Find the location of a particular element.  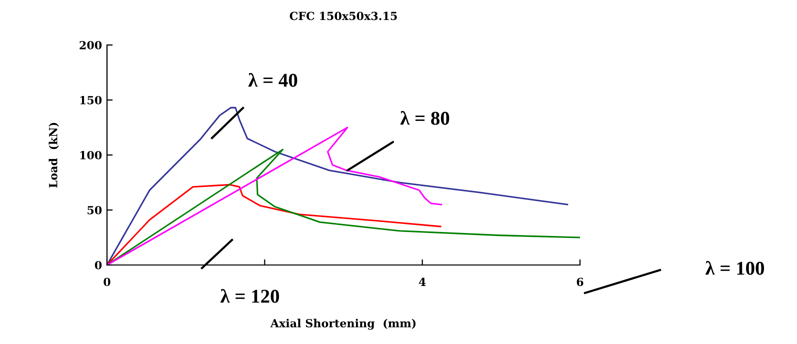

y-tick-label: 100 is located at coordinates (91, 155).